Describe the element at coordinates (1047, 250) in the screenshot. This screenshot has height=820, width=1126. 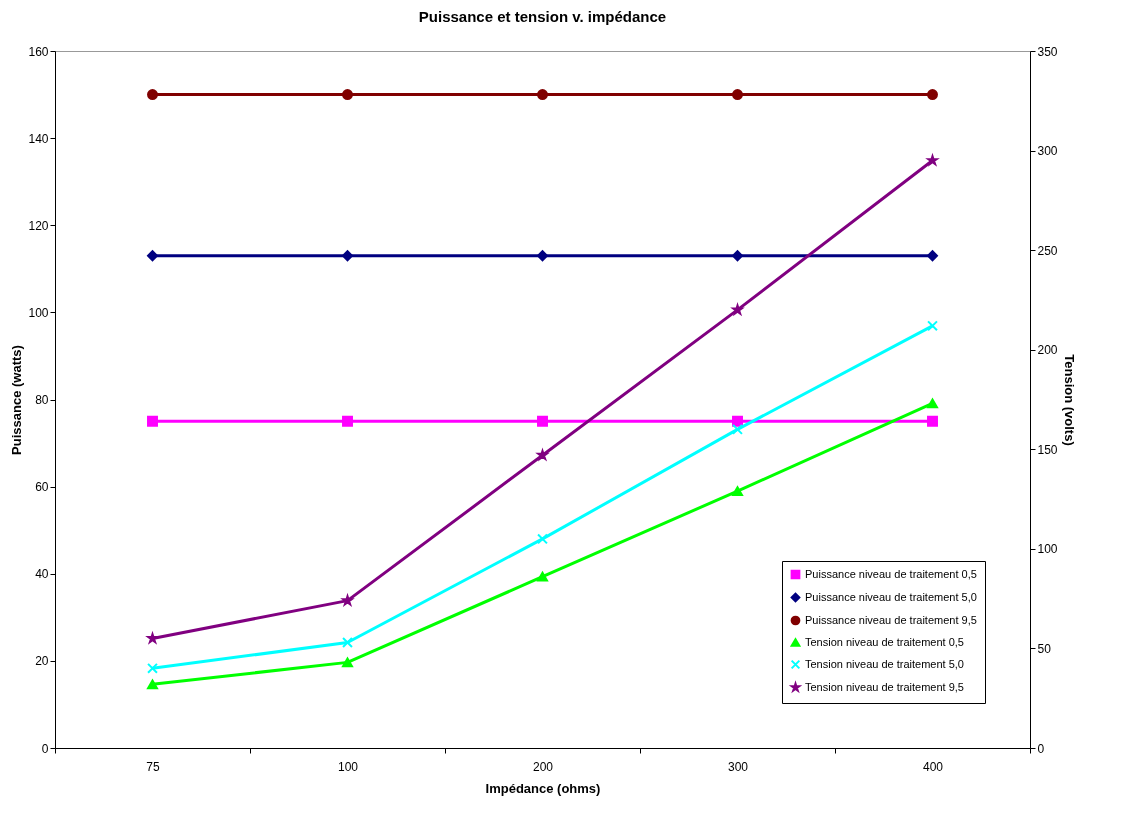
I see `y2-tick-label: 250` at that location.